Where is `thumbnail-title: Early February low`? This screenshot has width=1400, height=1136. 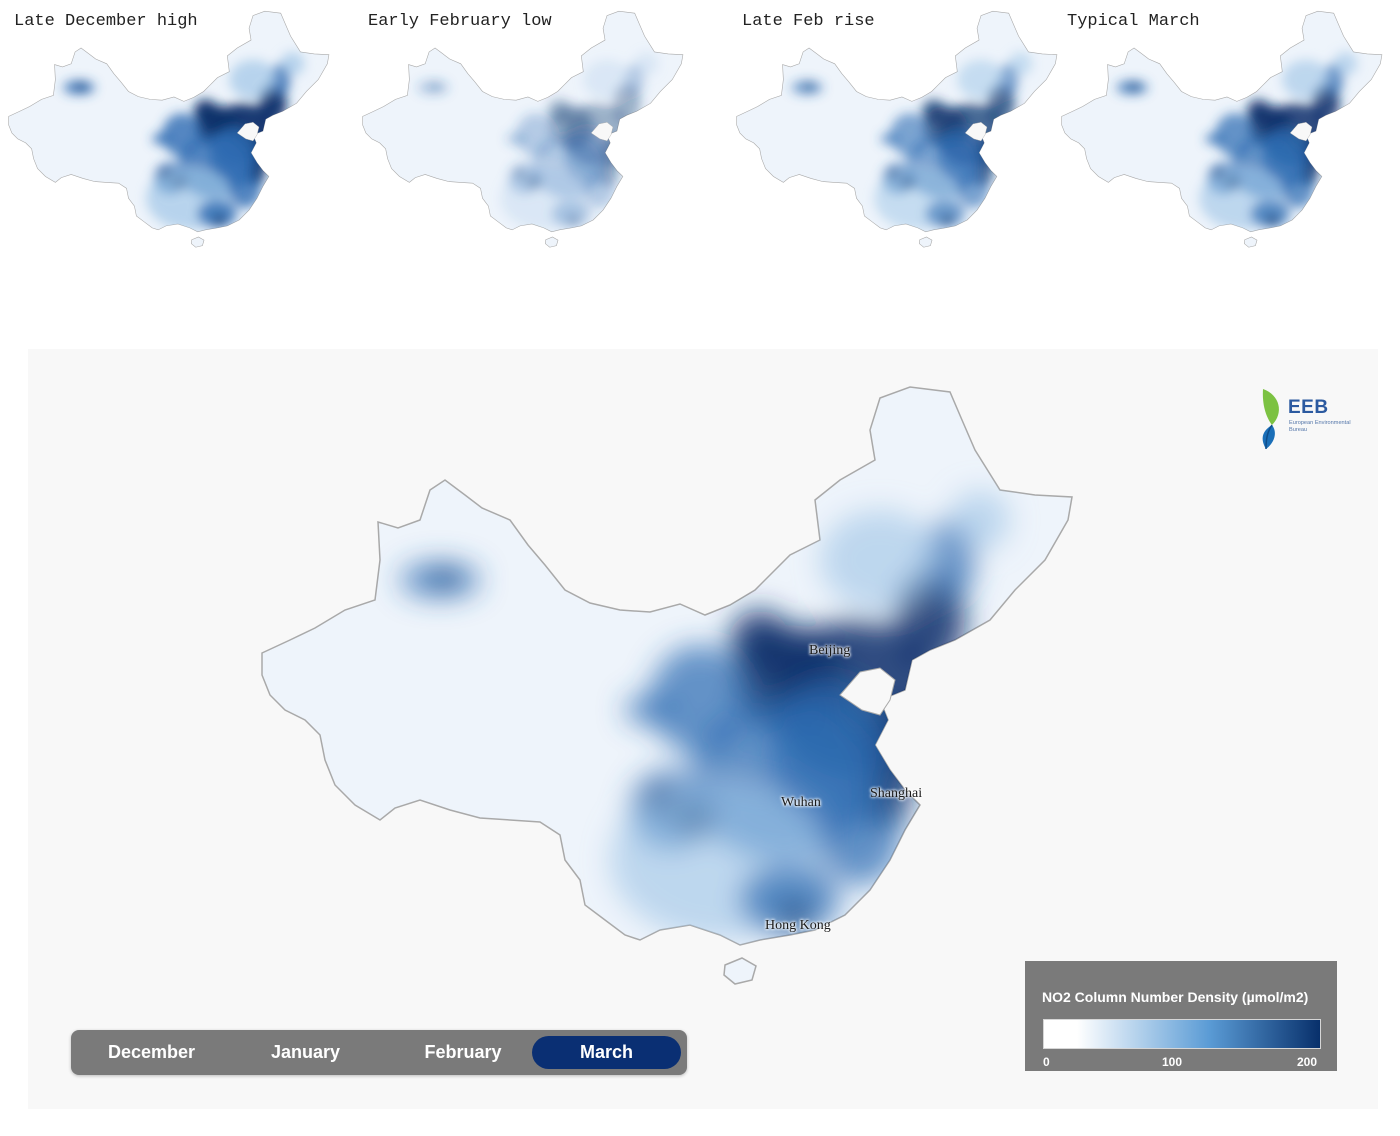 thumbnail-title: Early February low is located at coordinates (460, 21).